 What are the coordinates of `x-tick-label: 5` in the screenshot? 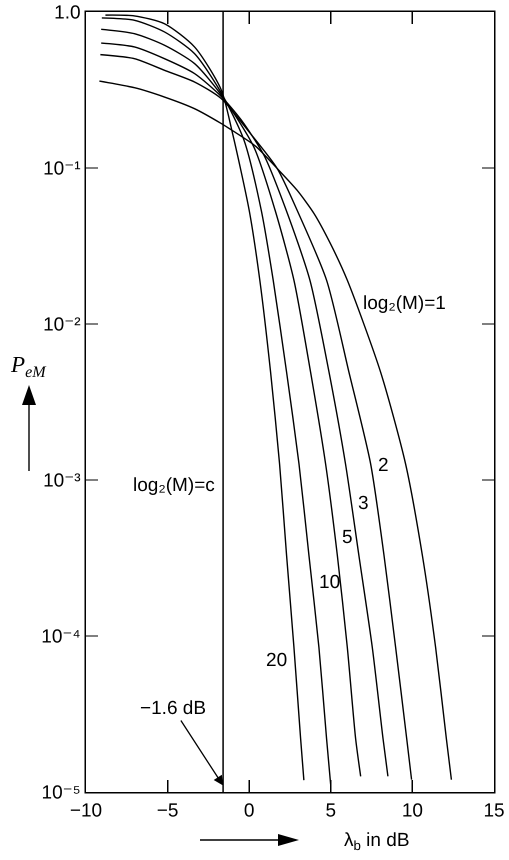 It's located at (331, 811).